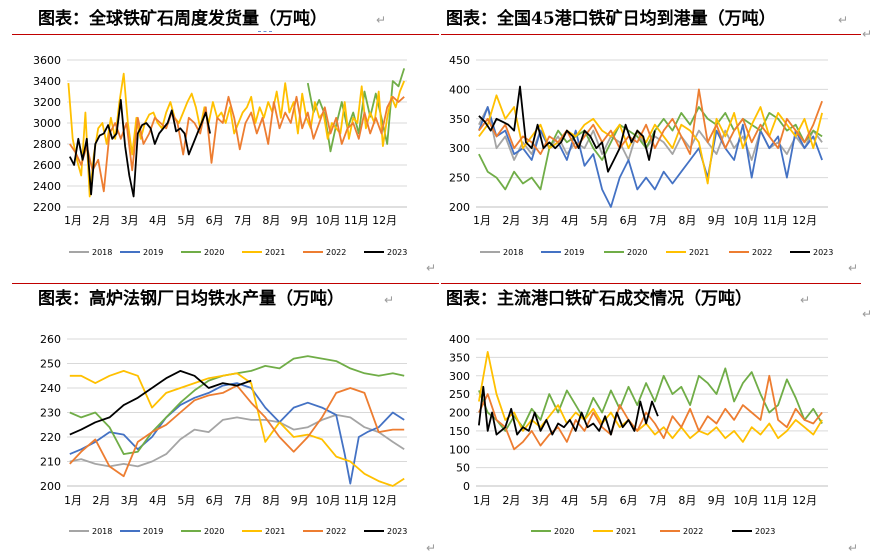  Describe the element at coordinates (47, 60) in the screenshot. I see `y-tick-label: 3600` at that location.